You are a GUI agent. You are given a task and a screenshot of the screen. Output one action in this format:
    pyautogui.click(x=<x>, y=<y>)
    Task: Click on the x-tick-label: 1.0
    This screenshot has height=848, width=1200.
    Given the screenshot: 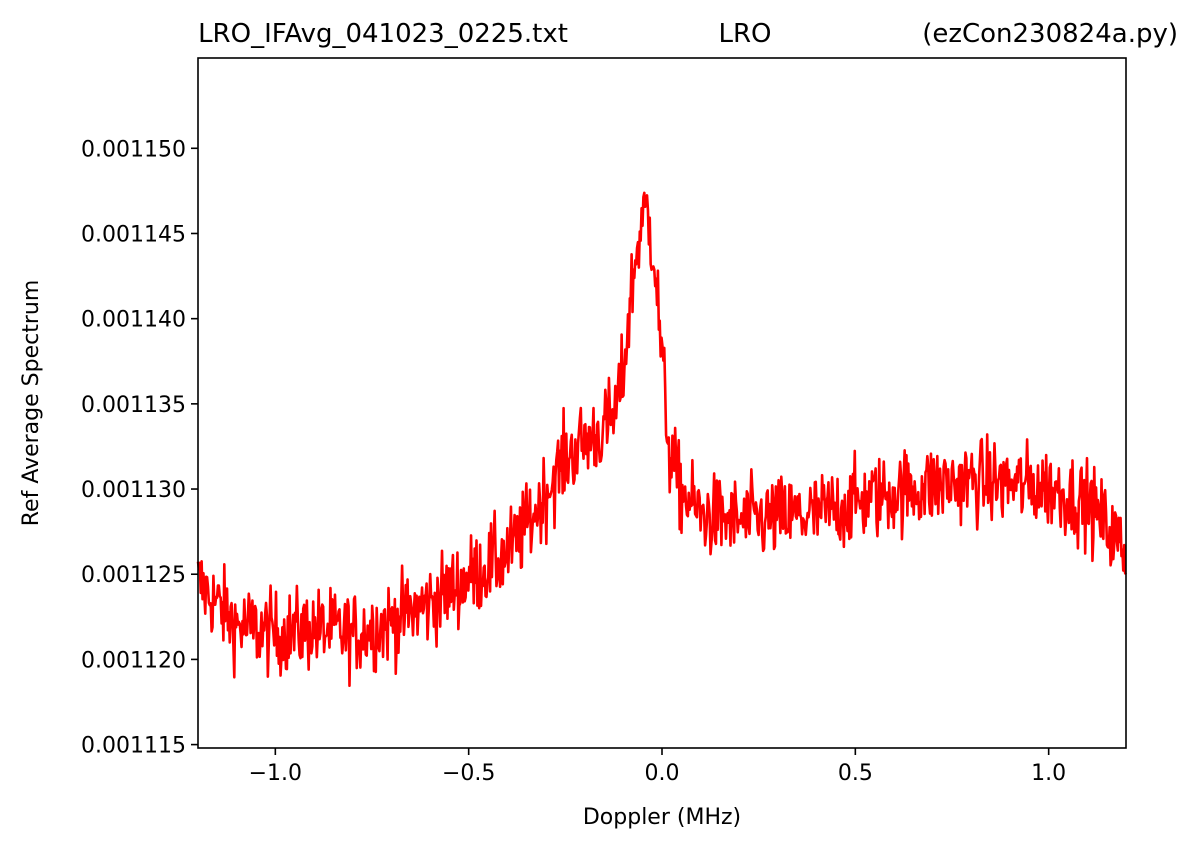 What is the action you would take?
    pyautogui.click(x=1048, y=773)
    